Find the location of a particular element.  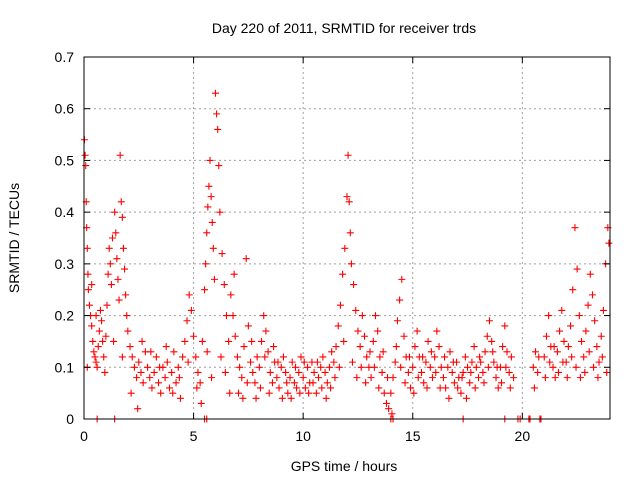

x-tick-label: 0 is located at coordinates (84, 436).